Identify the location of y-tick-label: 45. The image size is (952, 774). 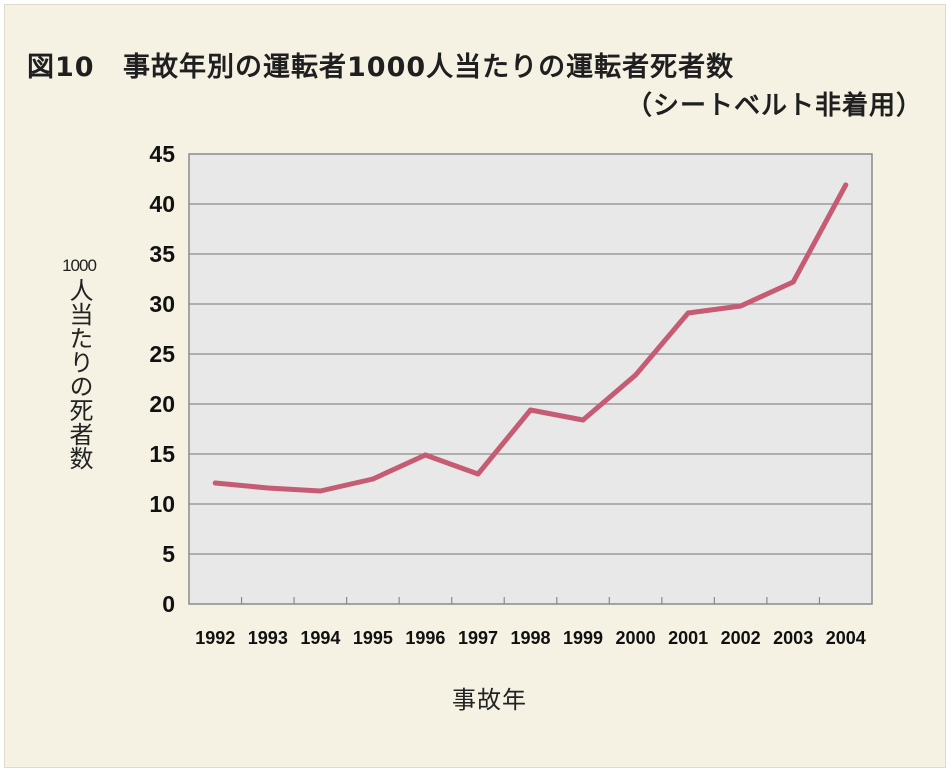
(162, 154).